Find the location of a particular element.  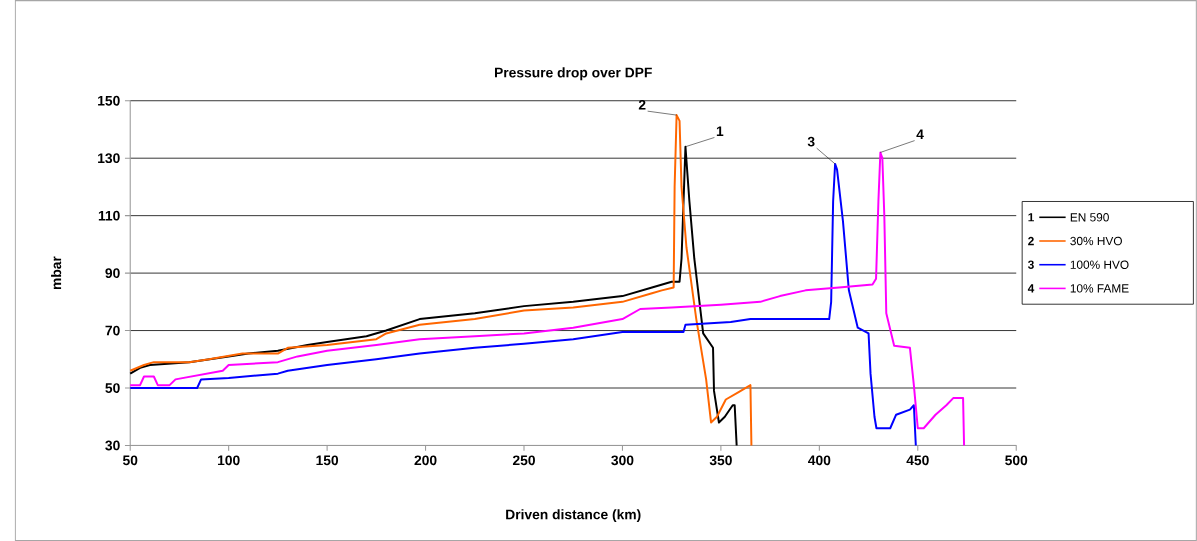

x-axis-title: Driven distance (km) is located at coordinates (573, 515).